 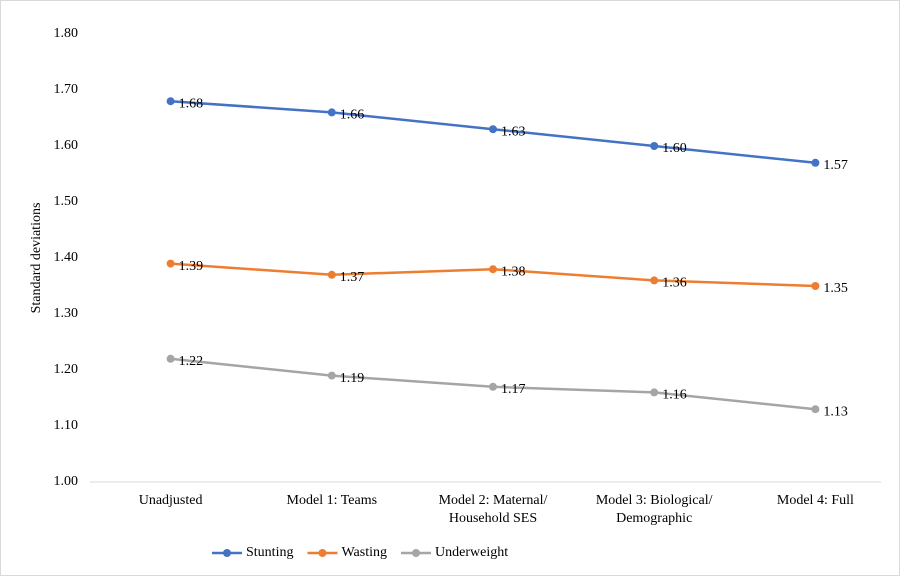 What do you see at coordinates (66, 33) in the screenshot?
I see `y-tick-label: 1.80` at bounding box center [66, 33].